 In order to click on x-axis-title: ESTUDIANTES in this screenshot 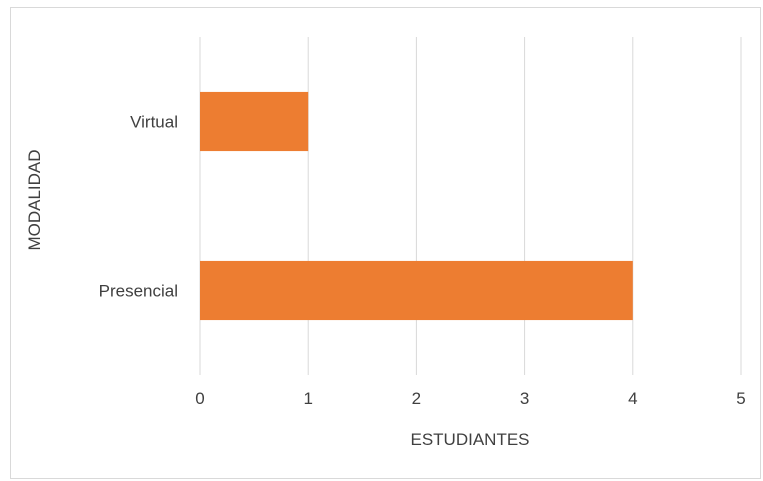, I will do `click(469, 439)`.